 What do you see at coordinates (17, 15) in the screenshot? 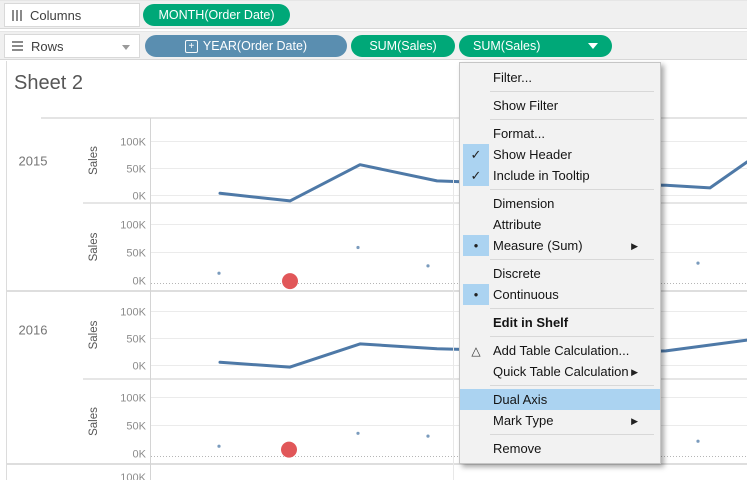
I see `columns-icon` at bounding box center [17, 15].